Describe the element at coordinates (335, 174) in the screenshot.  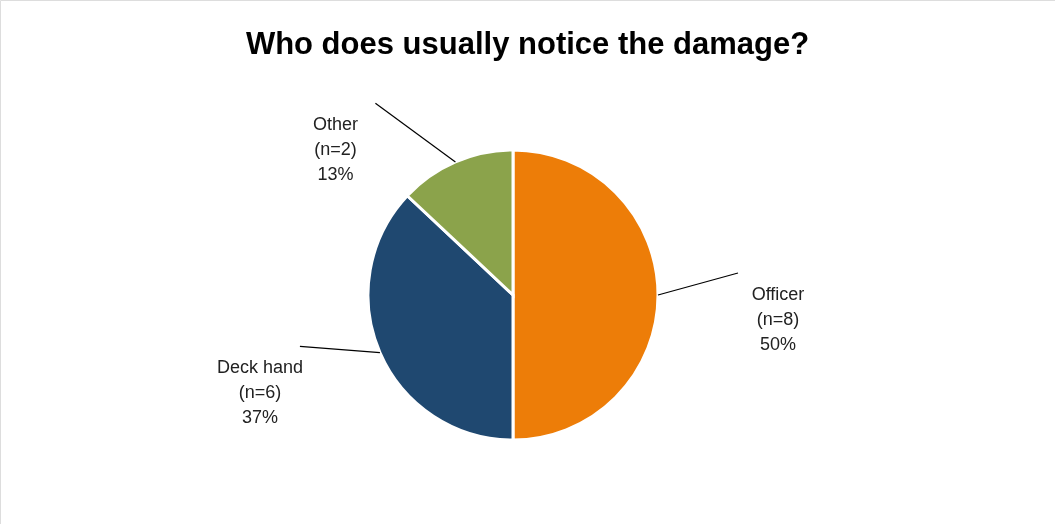
I see `data-label: 13%` at that location.